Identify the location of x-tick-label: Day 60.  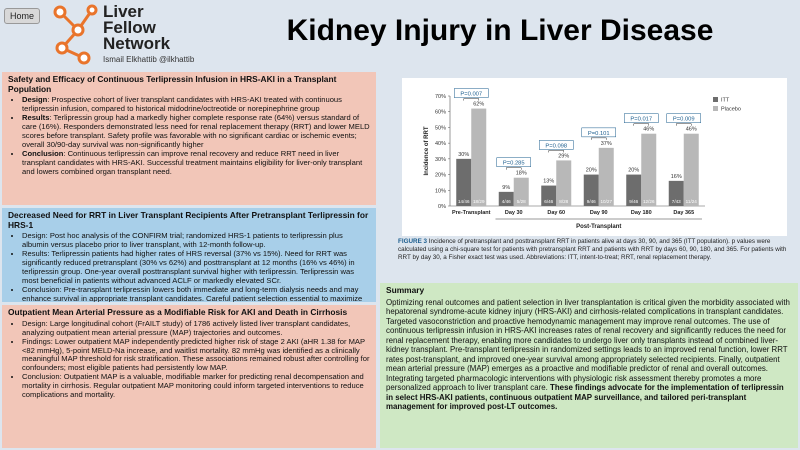
(556, 213).